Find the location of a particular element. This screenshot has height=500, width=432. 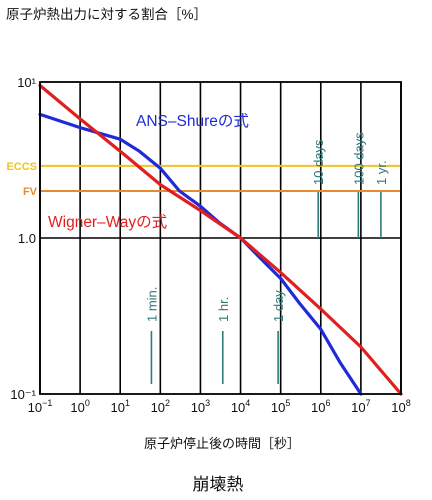

y-tick-label-1: 1.0 is located at coordinates (27, 238).